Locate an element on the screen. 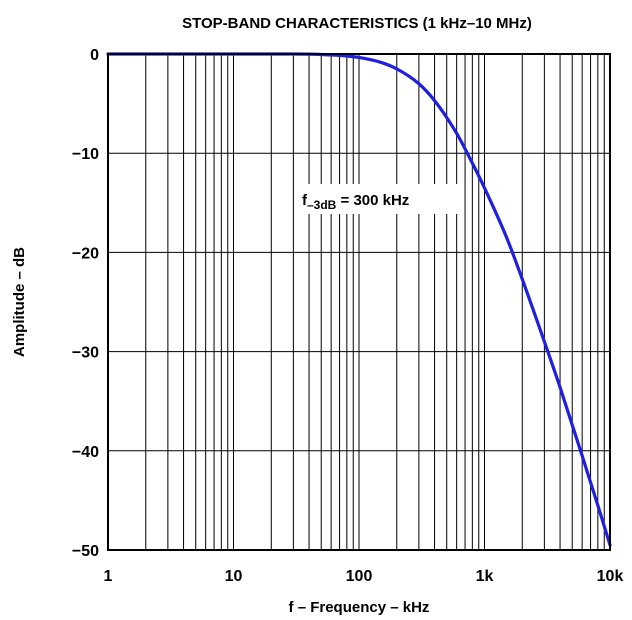  x-tick-label: 10k is located at coordinates (610, 576).